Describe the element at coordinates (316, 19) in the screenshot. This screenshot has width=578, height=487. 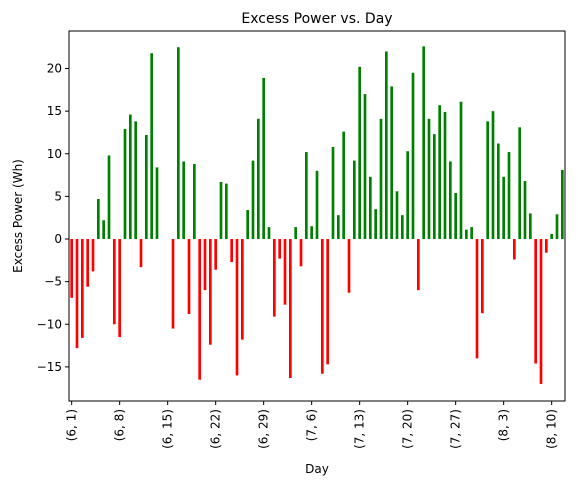
I see `chart-title: Excess Power vs. Day` at that location.